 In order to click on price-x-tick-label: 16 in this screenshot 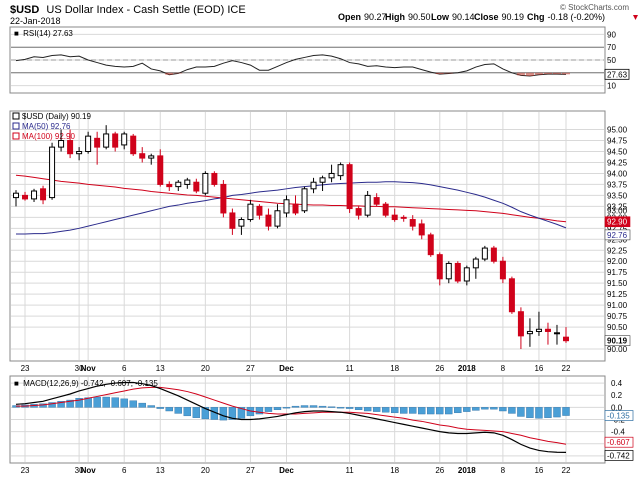, I will do `click(538, 368)`.